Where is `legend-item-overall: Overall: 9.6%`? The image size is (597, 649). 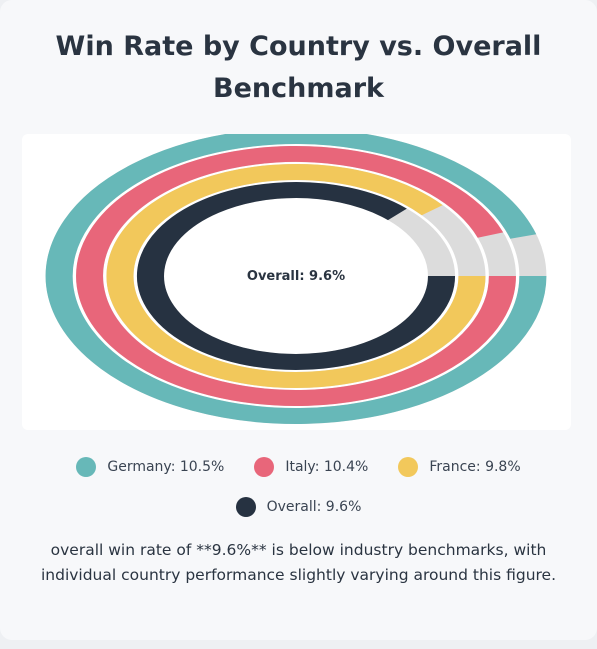 legend-item-overall: Overall: 9.6% is located at coordinates (298, 507).